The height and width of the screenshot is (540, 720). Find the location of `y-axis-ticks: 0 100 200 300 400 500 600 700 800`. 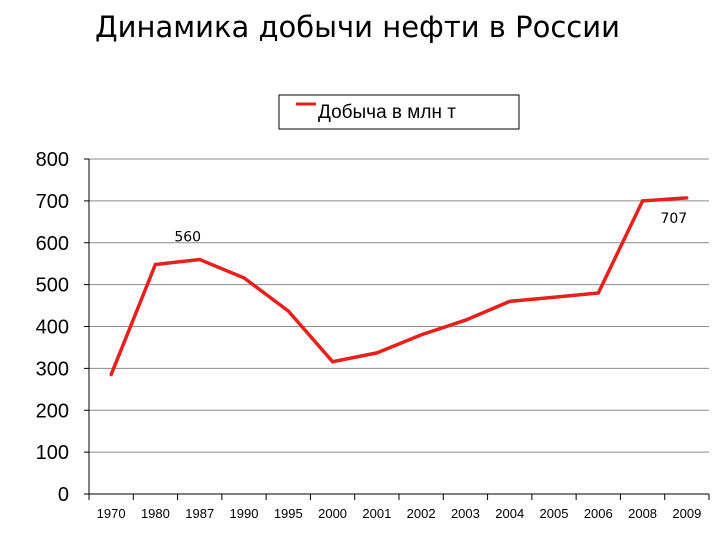

y-axis-ticks: 0 100 200 300 400 500 600 700 800 is located at coordinates (62, 327).